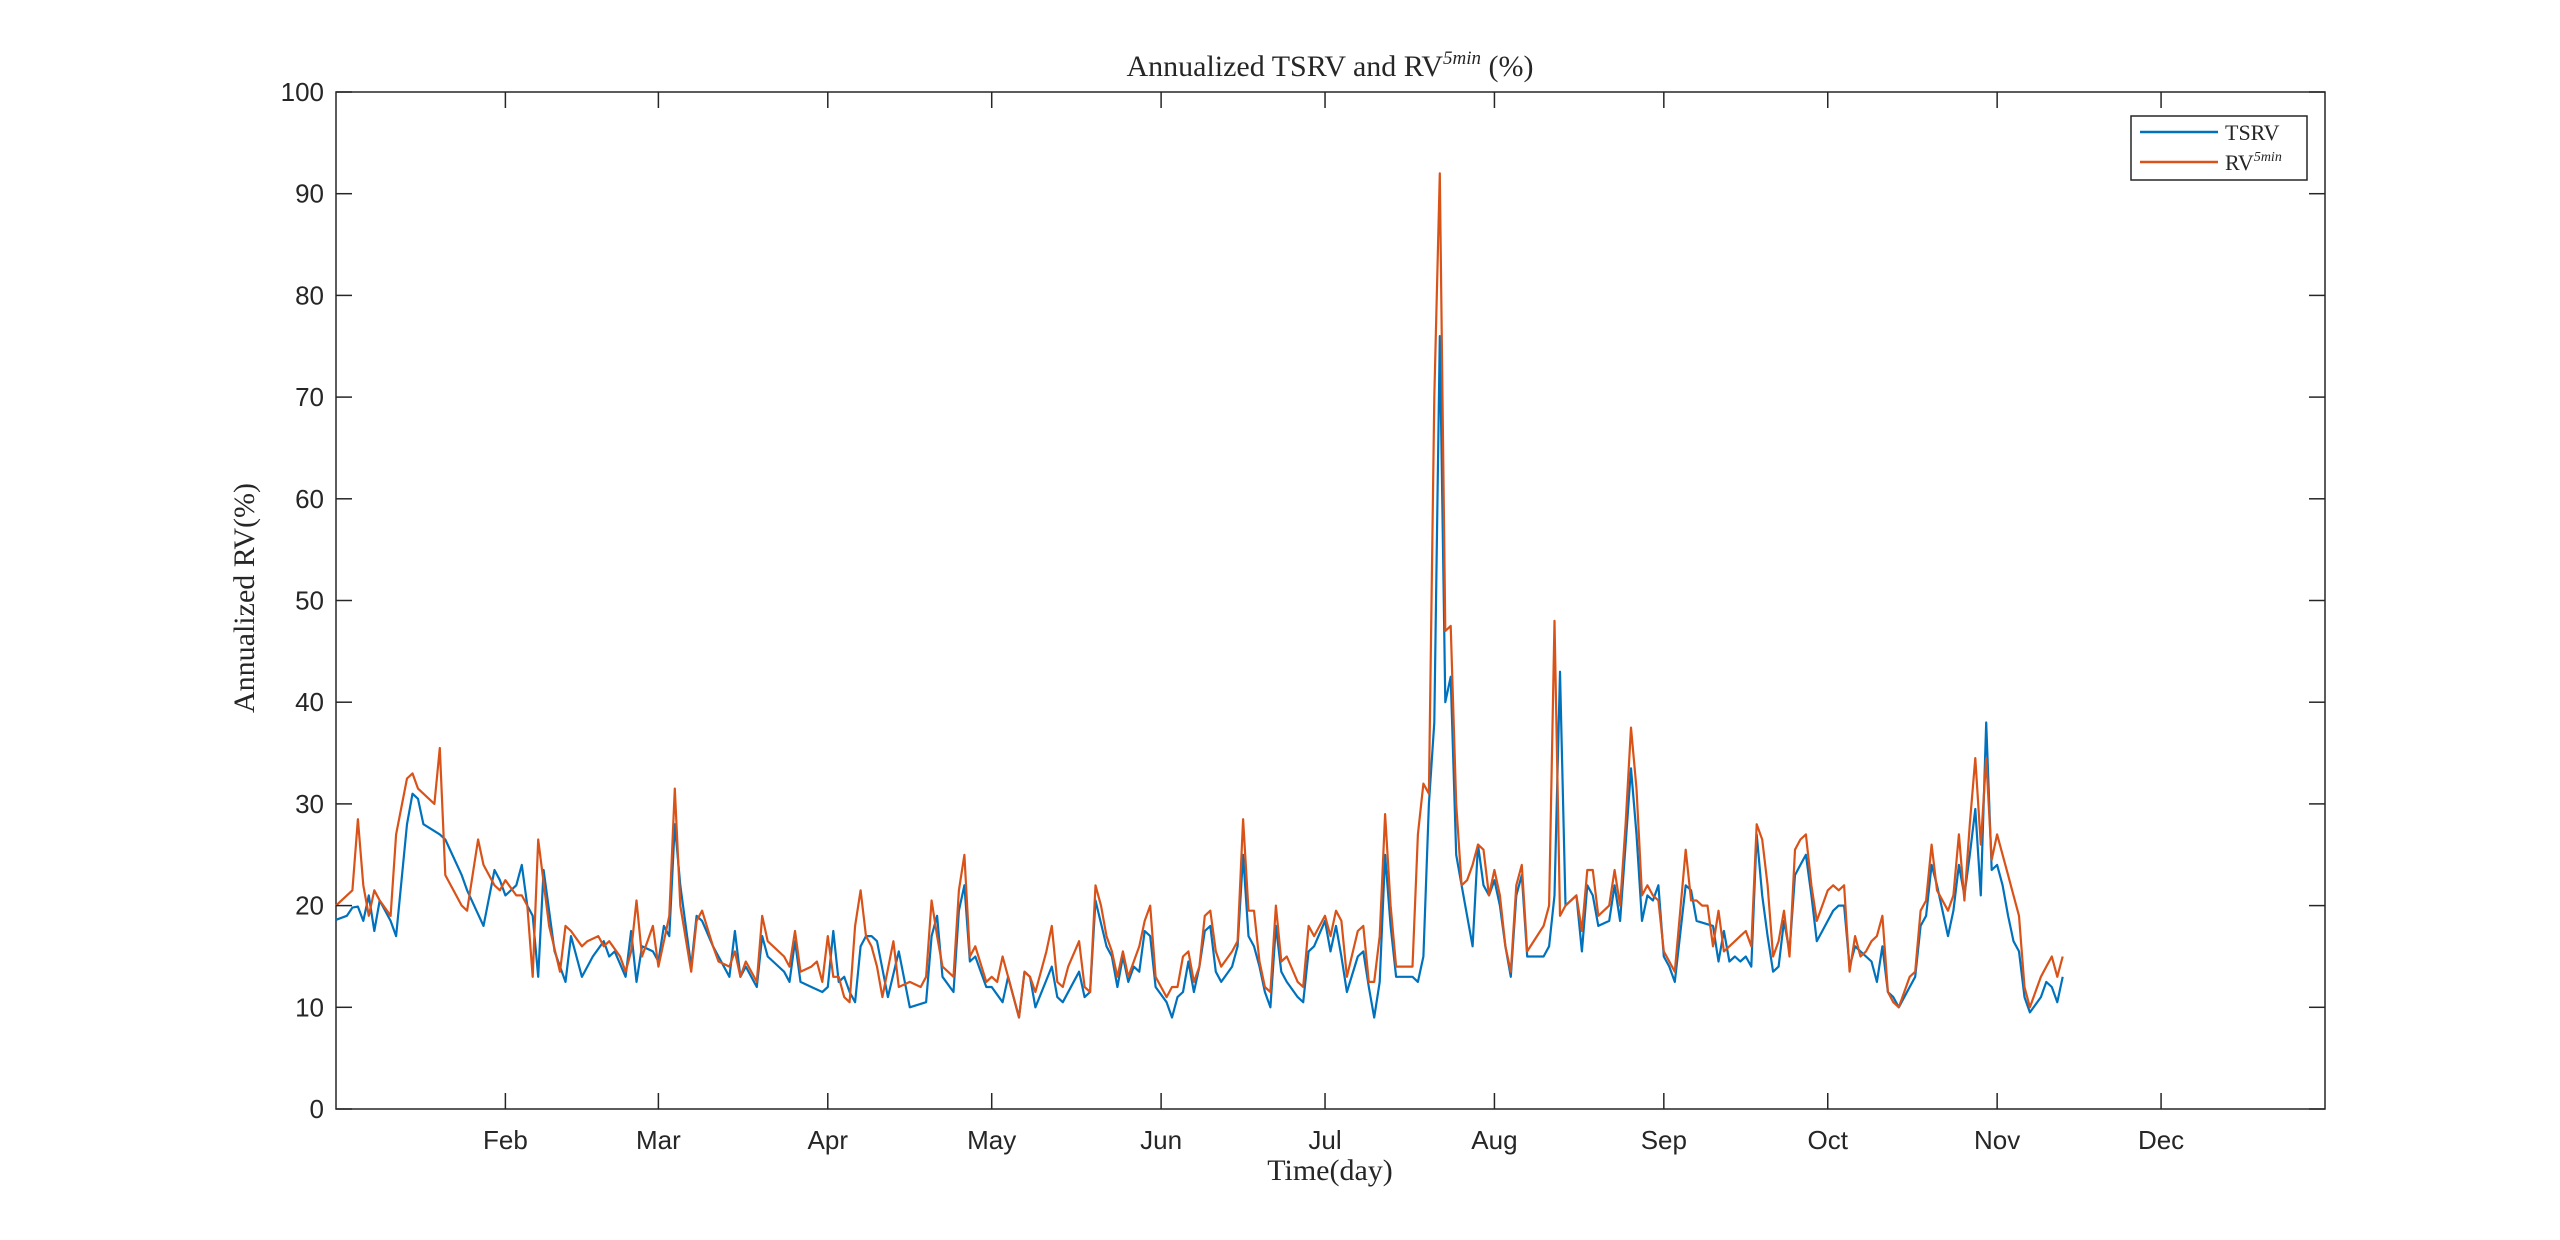  Describe the element at coordinates (302, 92) in the screenshot. I see `y-tick-label: 100` at that location.